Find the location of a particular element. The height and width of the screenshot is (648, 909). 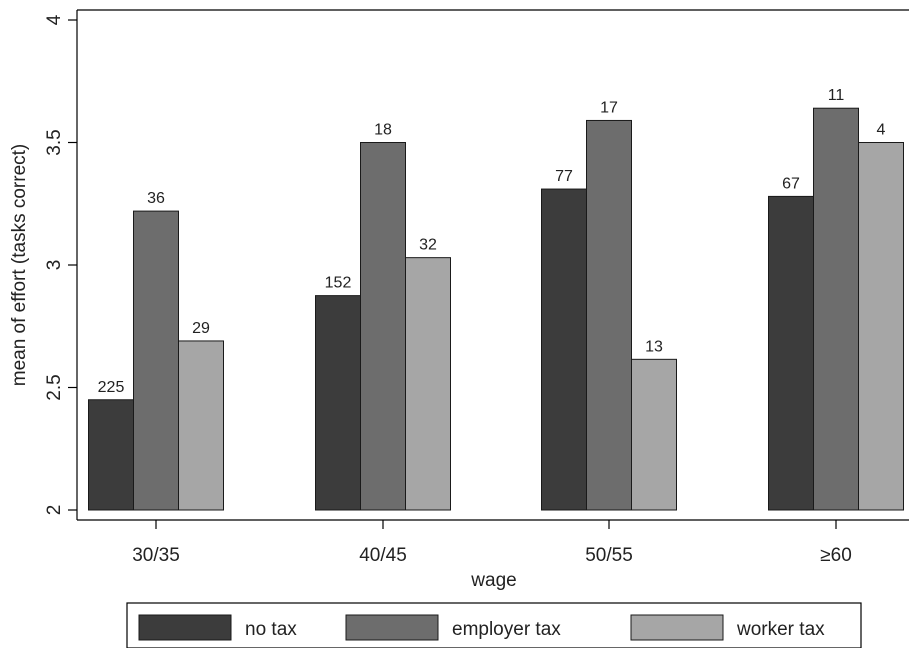

legend-label: no tax is located at coordinates (271, 629).